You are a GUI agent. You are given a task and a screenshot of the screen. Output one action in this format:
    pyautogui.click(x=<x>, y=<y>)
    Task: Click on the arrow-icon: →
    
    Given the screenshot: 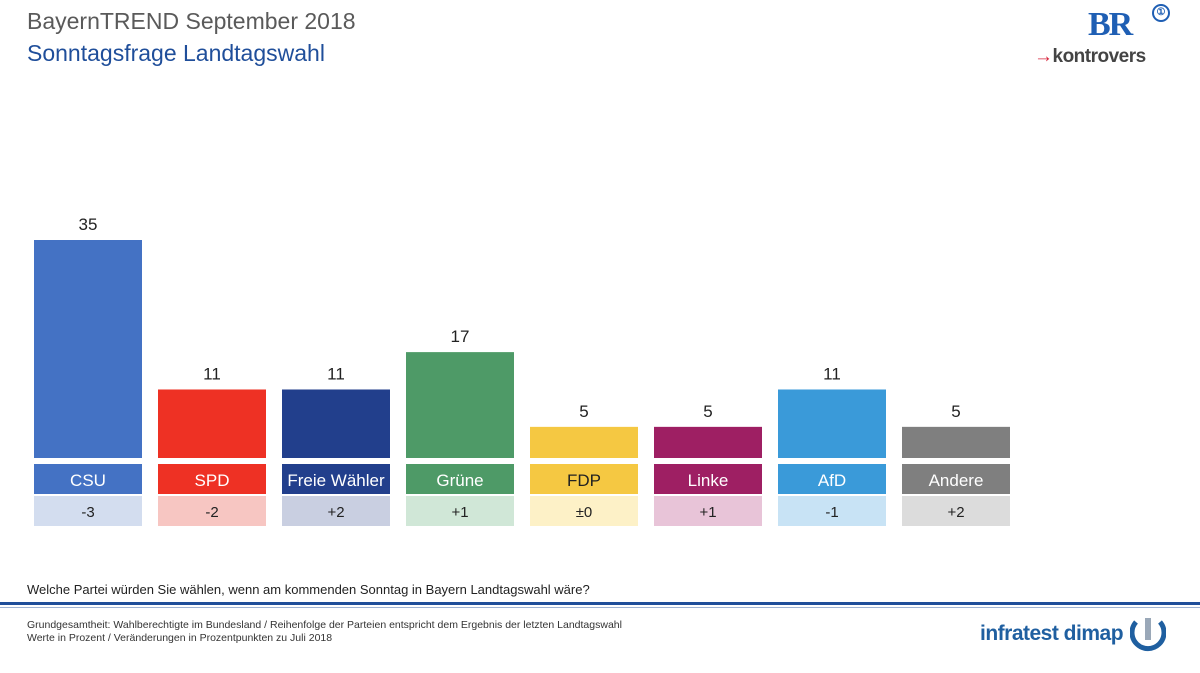 What is the action you would take?
    pyautogui.click(x=1043, y=56)
    